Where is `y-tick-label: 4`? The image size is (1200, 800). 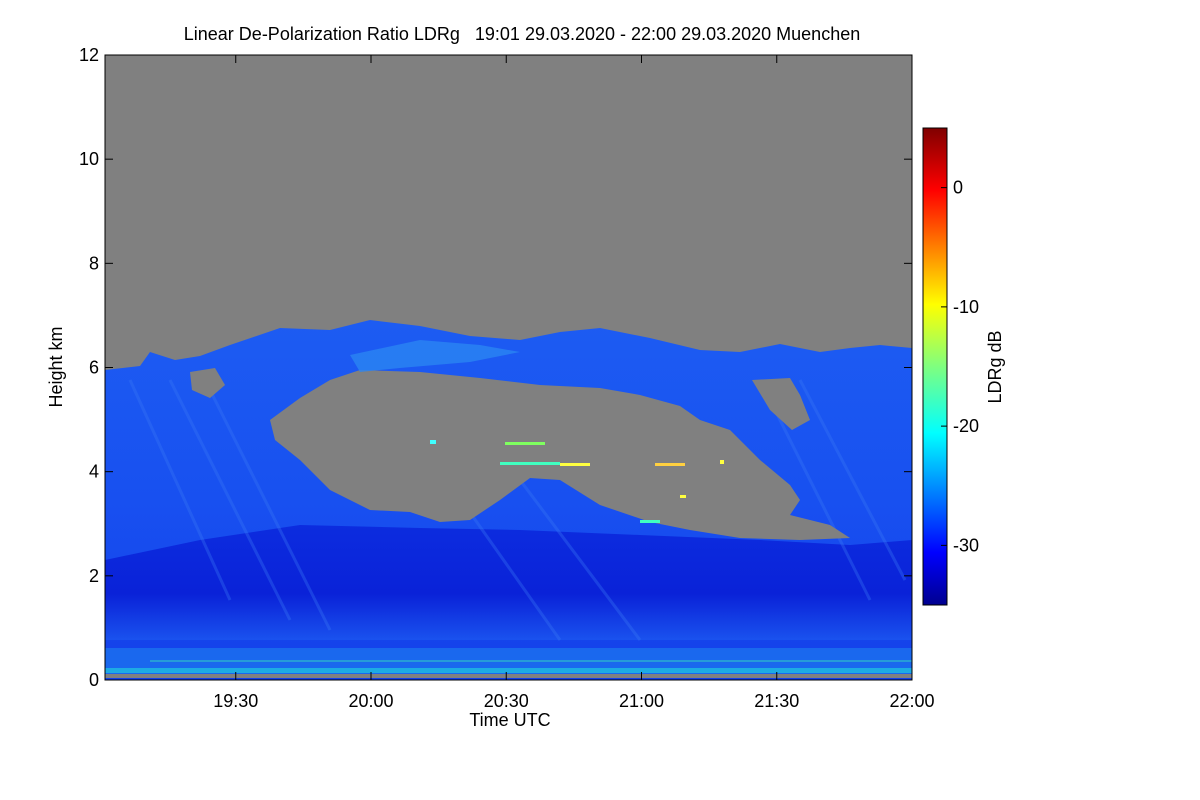
y-tick-label: 4 is located at coordinates (94, 472).